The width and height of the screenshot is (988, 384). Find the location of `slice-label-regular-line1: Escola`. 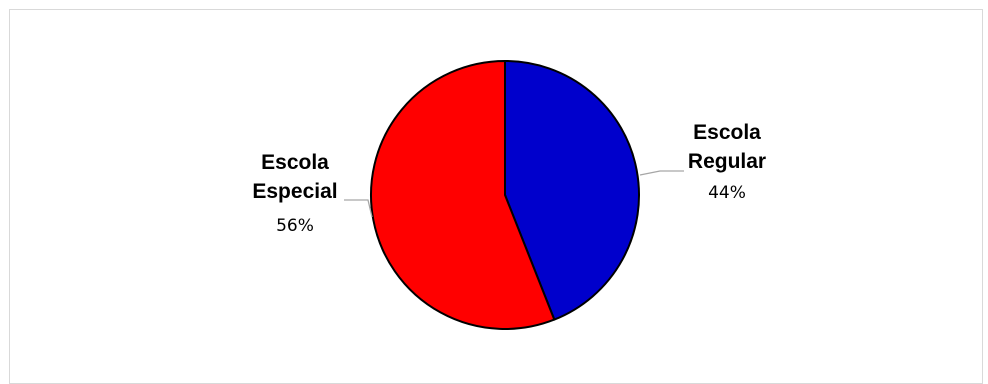

slice-label-regular-line1: Escola is located at coordinates (727, 132).